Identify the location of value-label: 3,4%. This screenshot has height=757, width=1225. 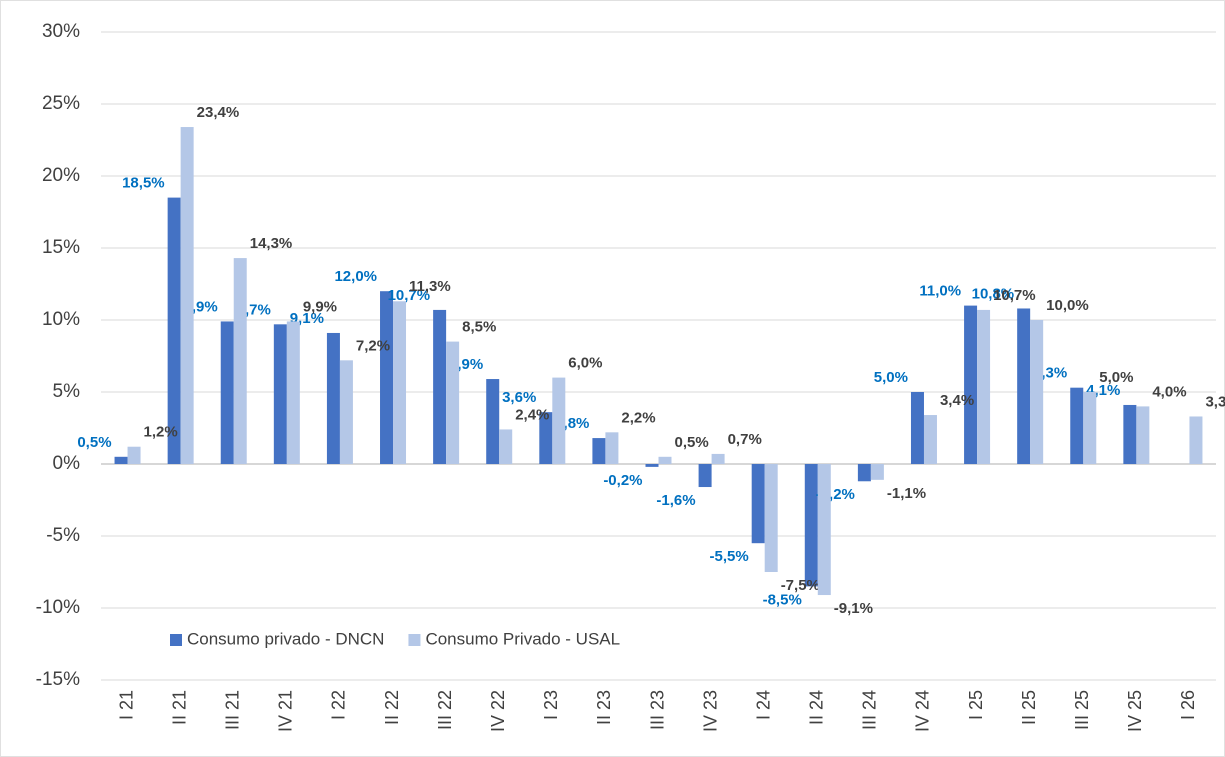
(957, 400).